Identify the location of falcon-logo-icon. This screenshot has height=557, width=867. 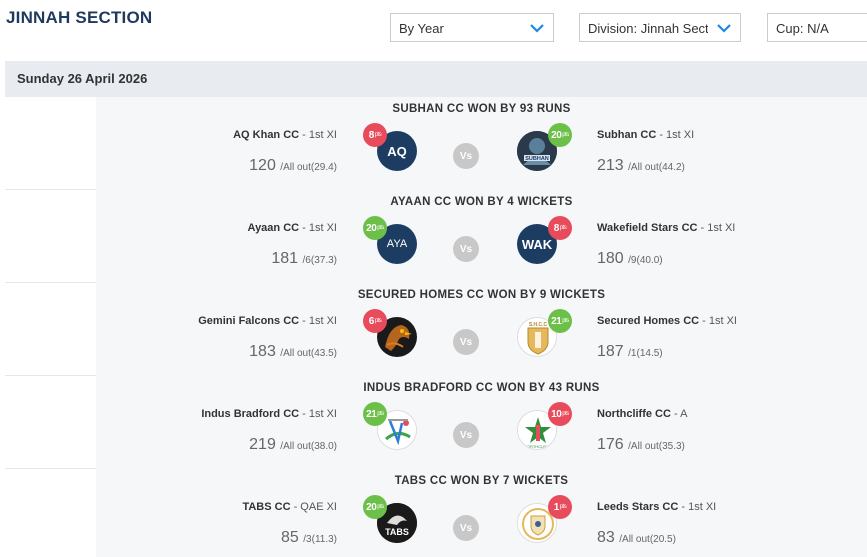
(397, 337).